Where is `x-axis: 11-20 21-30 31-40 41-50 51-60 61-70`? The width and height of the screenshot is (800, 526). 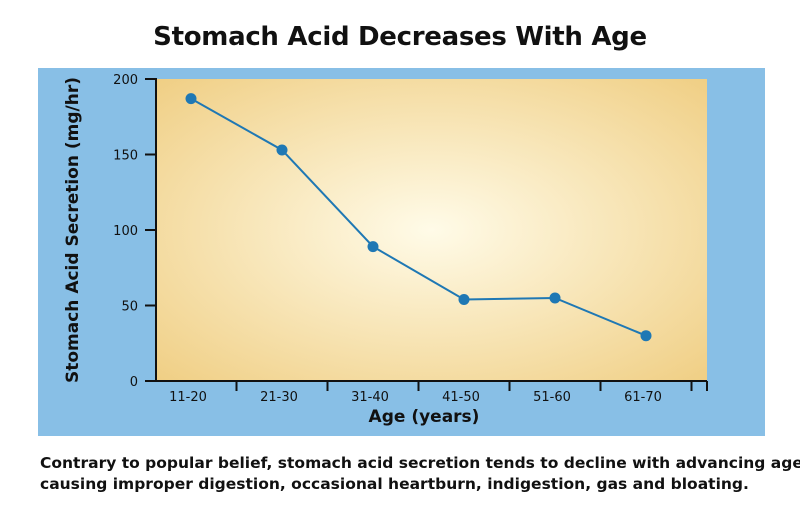
x-axis: 11-20 21-30 31-40 41-50 51-60 61-70 is located at coordinates (431, 392).